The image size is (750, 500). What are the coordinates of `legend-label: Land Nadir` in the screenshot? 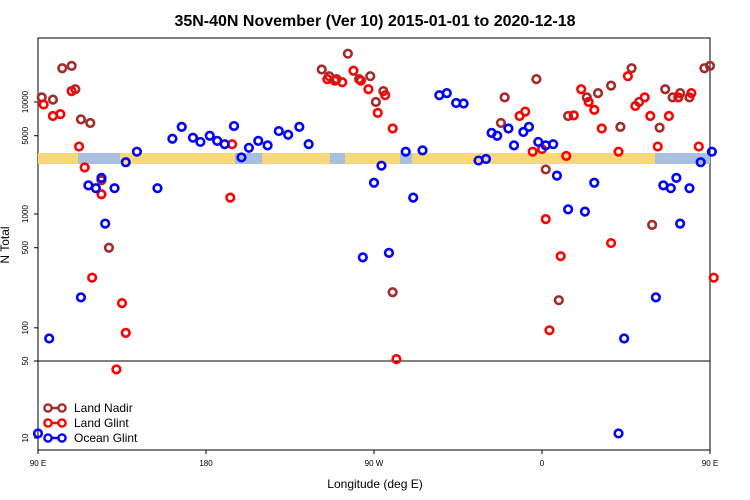 It's located at (103, 408).